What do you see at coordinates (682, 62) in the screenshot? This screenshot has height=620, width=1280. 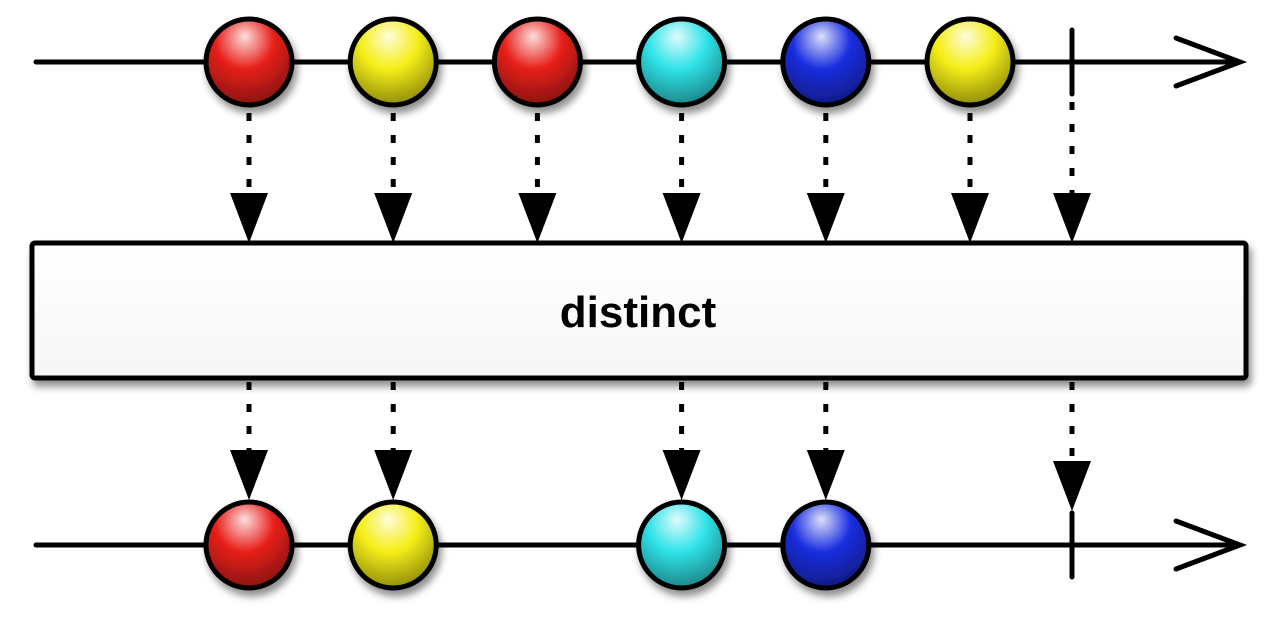 I see `source-marble-cyan` at bounding box center [682, 62].